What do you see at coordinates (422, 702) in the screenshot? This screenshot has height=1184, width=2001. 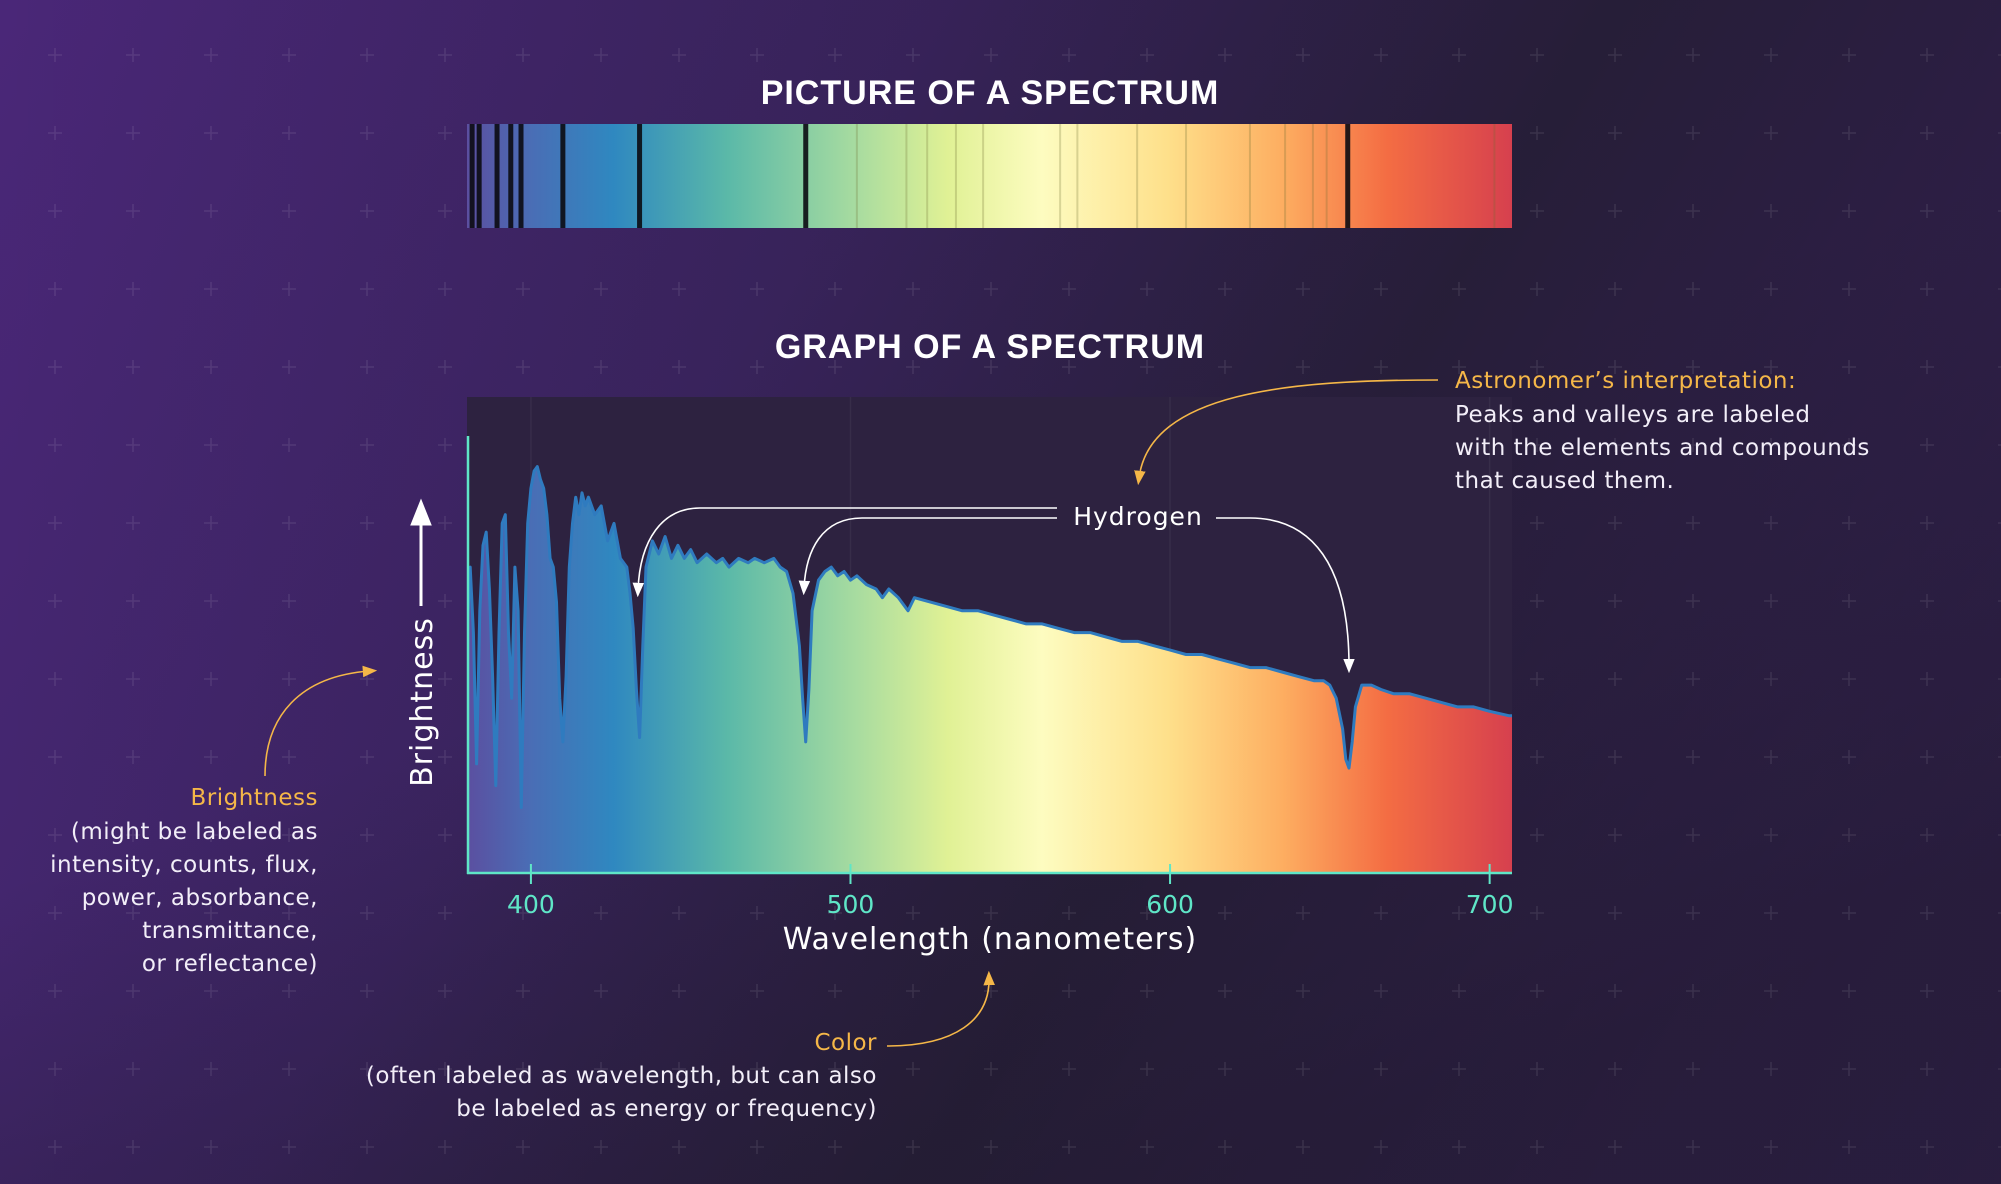 I see `y-axis-label: Brightness` at bounding box center [422, 702].